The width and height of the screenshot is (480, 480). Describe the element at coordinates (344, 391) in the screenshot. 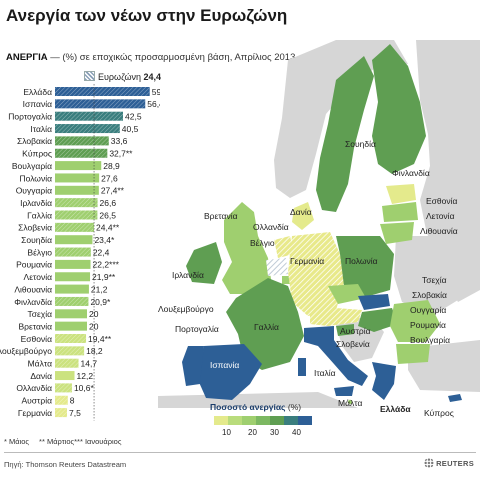

I see `map-sicily` at that location.